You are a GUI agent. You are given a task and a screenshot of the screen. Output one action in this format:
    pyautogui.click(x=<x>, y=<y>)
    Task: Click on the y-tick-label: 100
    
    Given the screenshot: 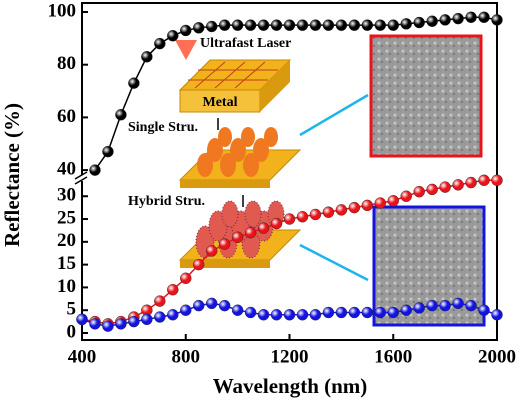 What is the action you would take?
    pyautogui.click(x=62, y=10)
    